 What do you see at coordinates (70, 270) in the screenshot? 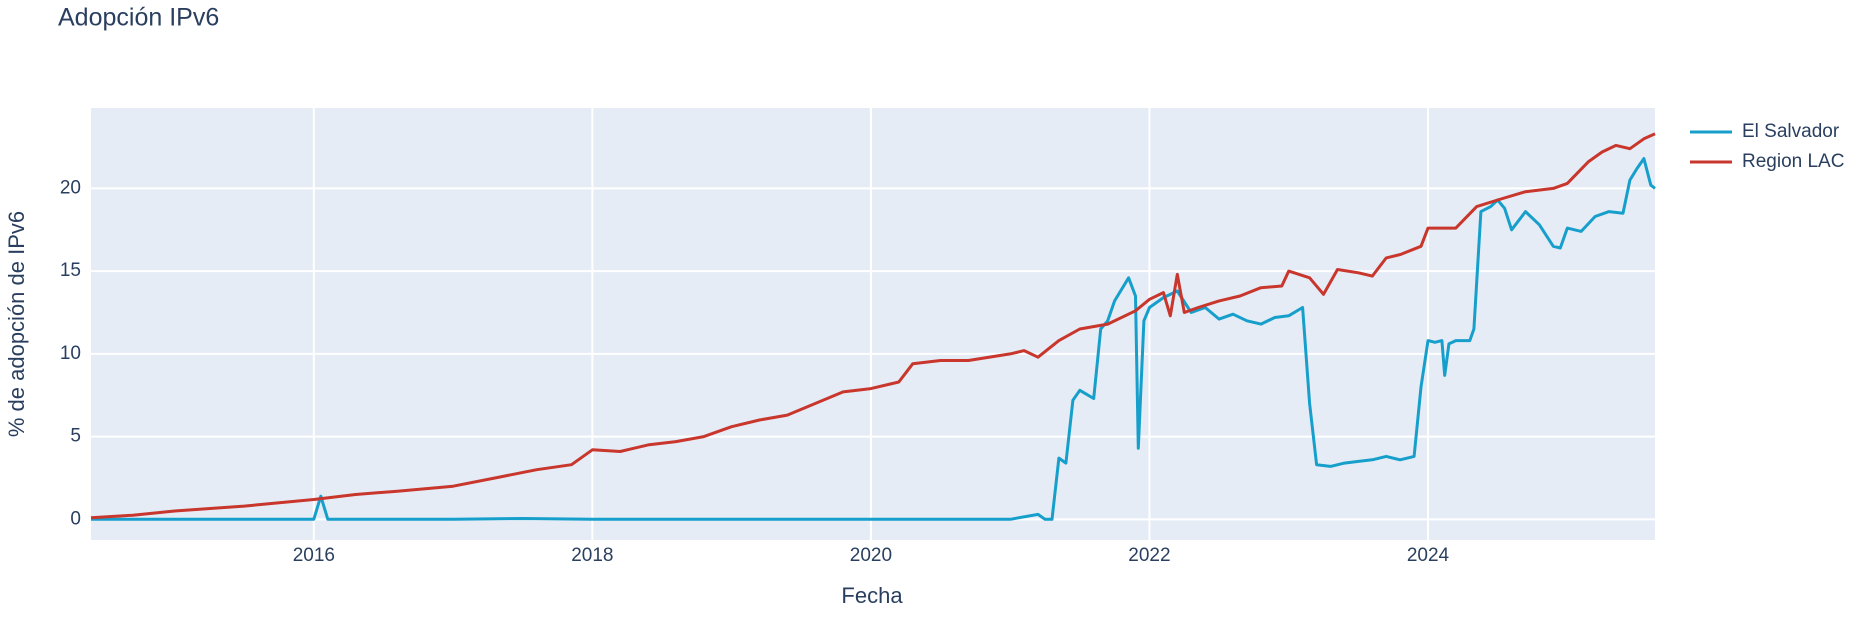
I see `y-tick-label: 15` at bounding box center [70, 270].